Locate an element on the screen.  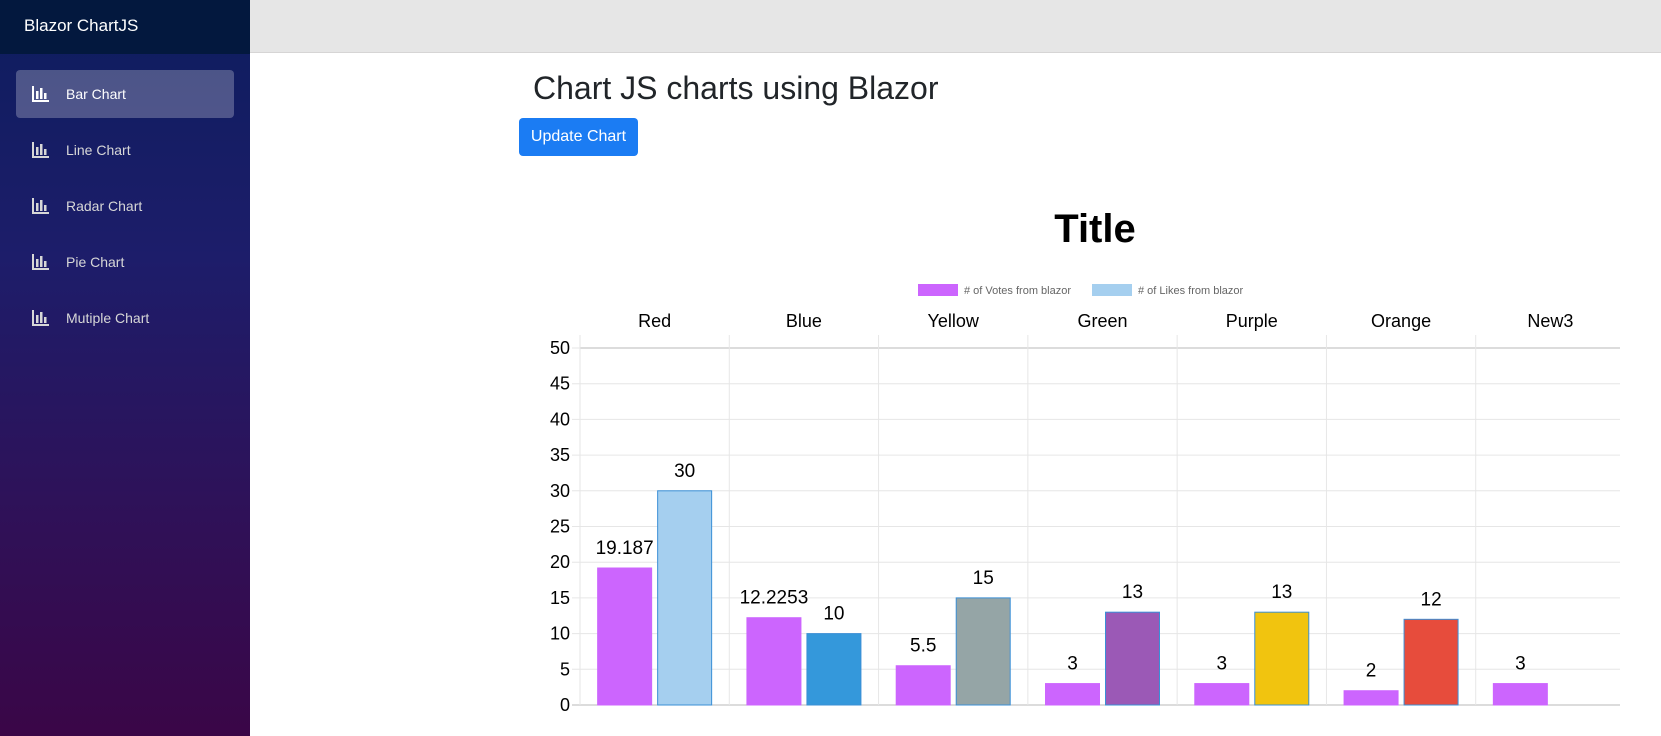
y-tick-label: 20 is located at coordinates (560, 562).